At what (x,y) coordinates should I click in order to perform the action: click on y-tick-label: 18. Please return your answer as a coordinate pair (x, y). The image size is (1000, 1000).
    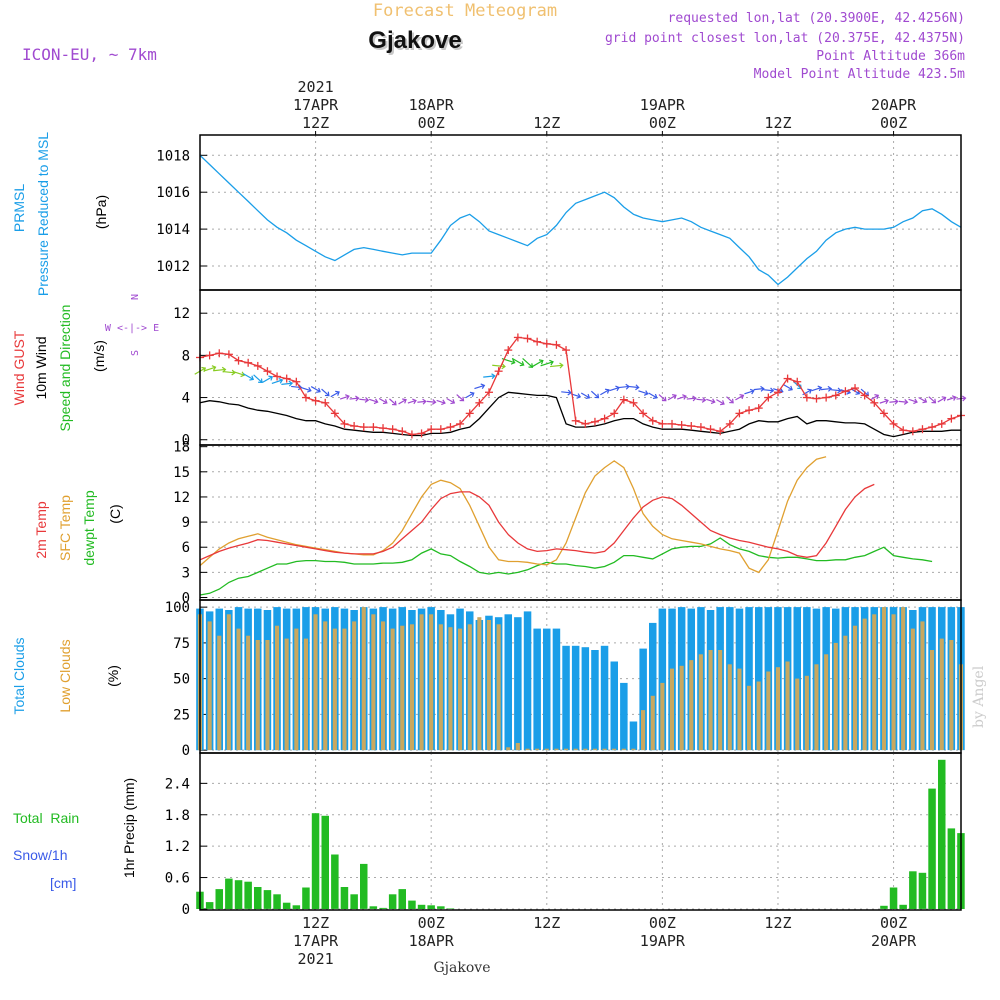
    Looking at the image, I should click on (181, 448).